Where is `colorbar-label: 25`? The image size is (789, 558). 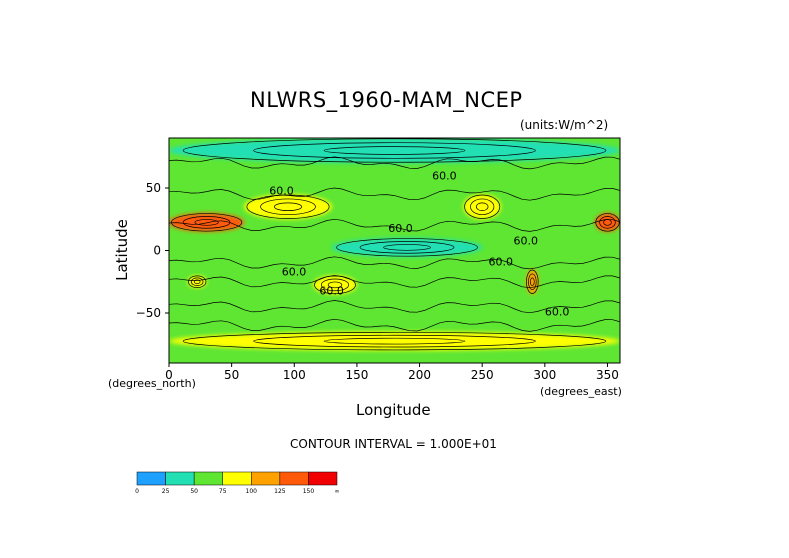 colorbar-label: 25 is located at coordinates (166, 491).